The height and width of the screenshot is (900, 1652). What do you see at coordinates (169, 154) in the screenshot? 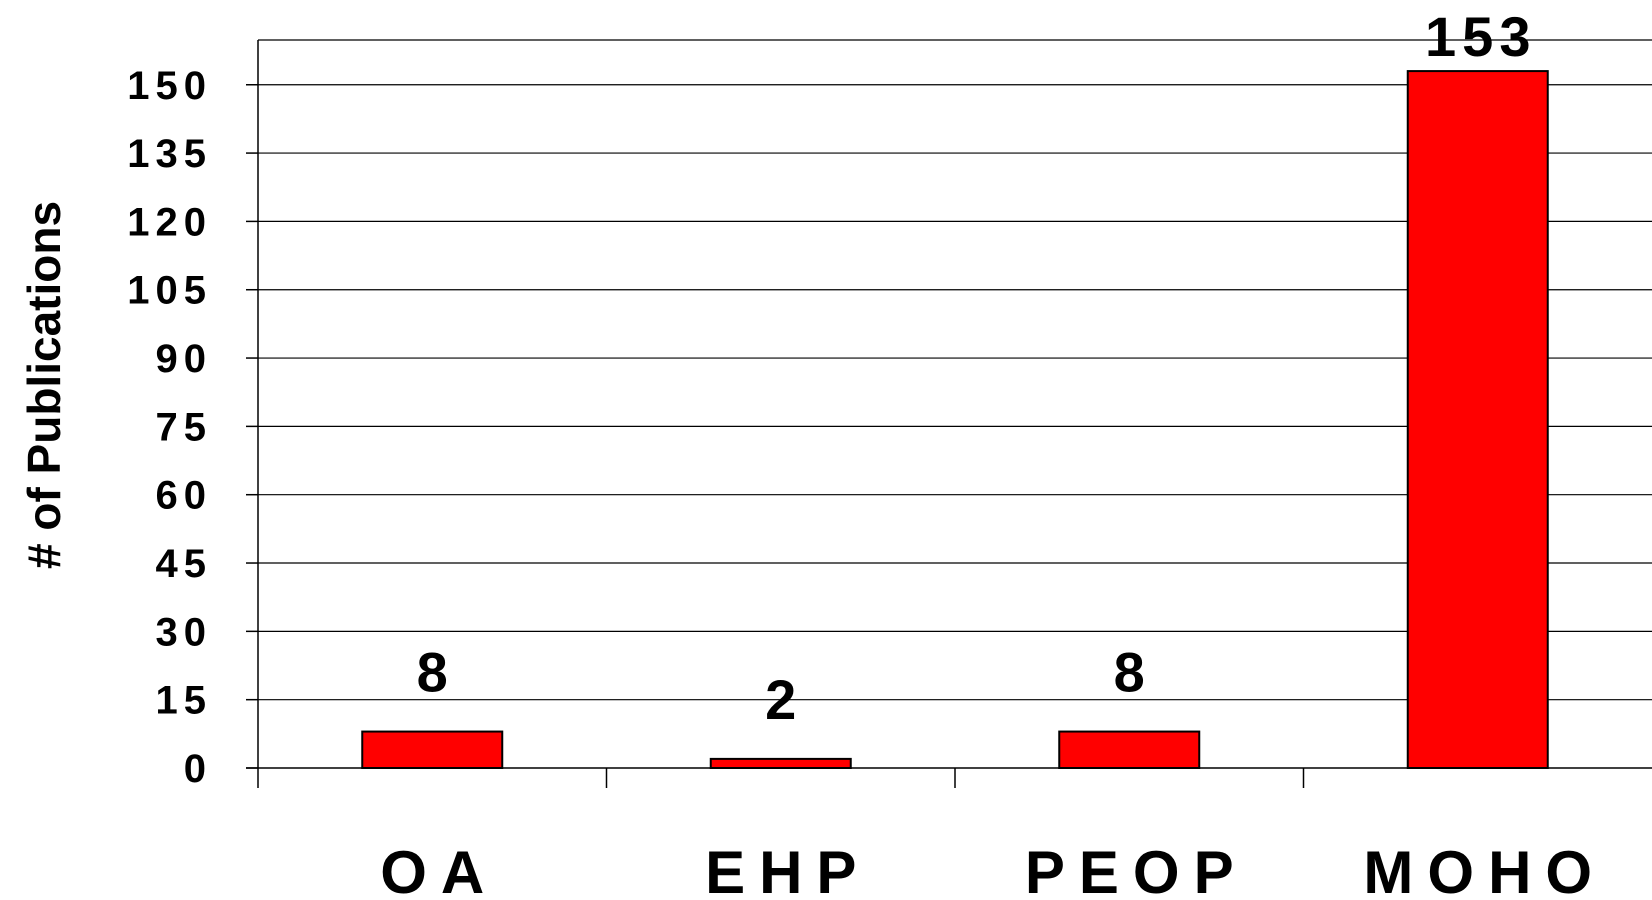
I see `y-tick-label-135: 135` at bounding box center [169, 154].